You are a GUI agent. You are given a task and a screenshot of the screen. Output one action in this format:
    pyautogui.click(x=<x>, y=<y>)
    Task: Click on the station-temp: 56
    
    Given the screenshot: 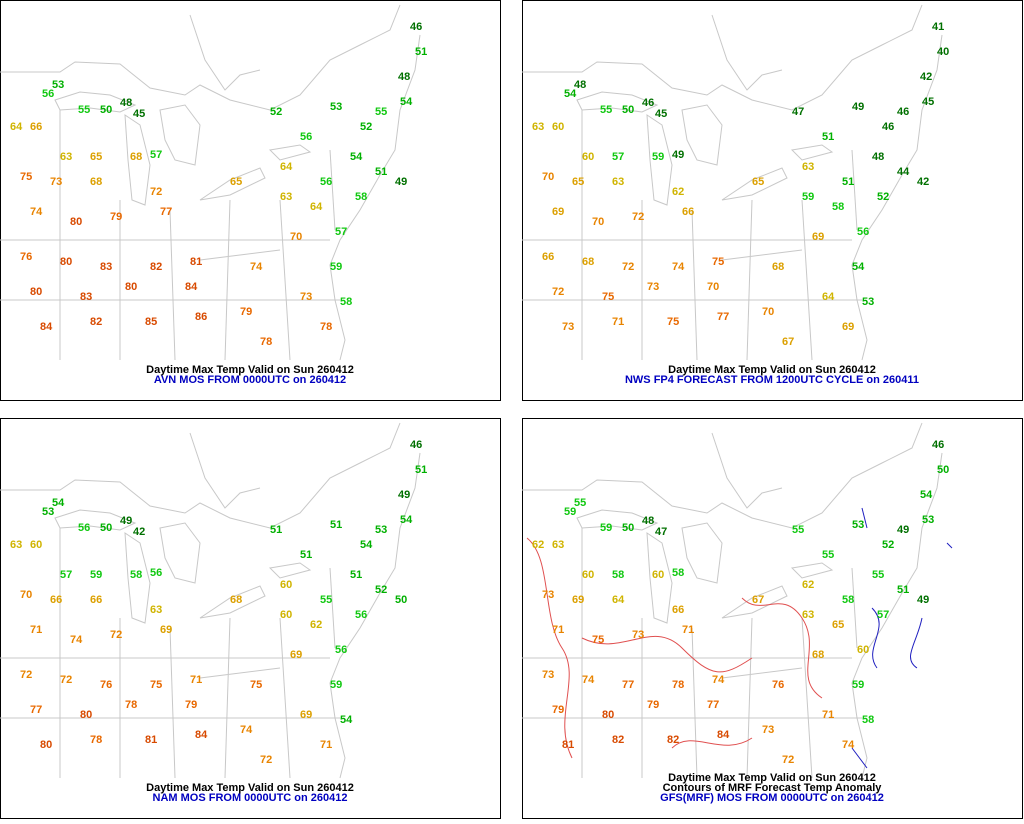 What is the action you would take?
    pyautogui.click(x=361, y=615)
    